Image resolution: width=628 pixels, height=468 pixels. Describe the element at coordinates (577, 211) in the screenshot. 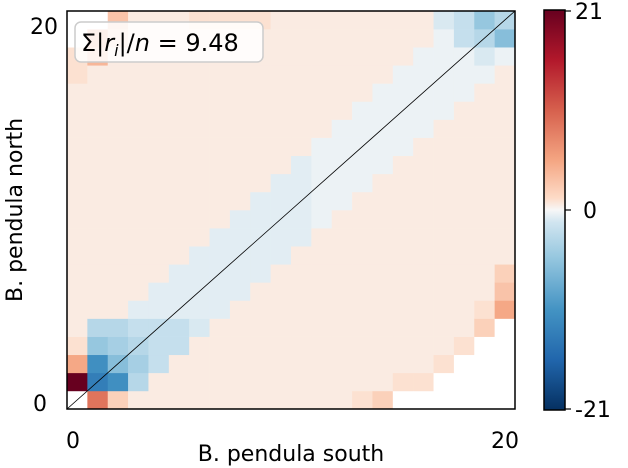

I see `colorbar: 21 0 -21` at that location.